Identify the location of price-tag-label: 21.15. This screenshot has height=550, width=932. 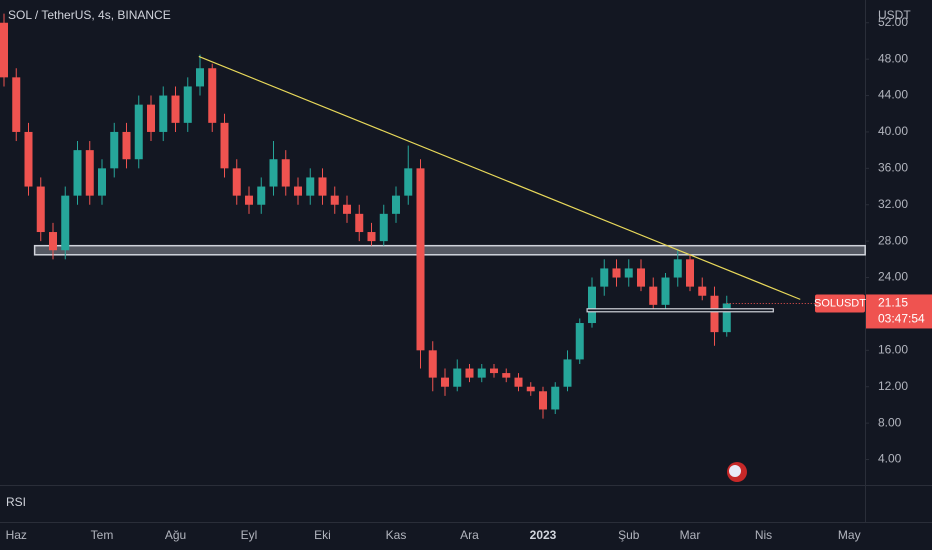
(893, 303).